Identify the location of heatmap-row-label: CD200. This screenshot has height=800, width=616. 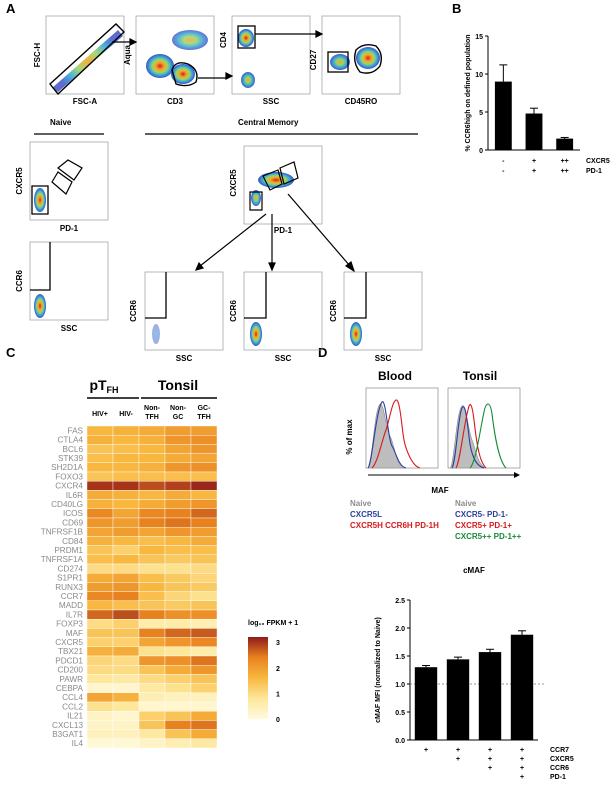
(71, 670).